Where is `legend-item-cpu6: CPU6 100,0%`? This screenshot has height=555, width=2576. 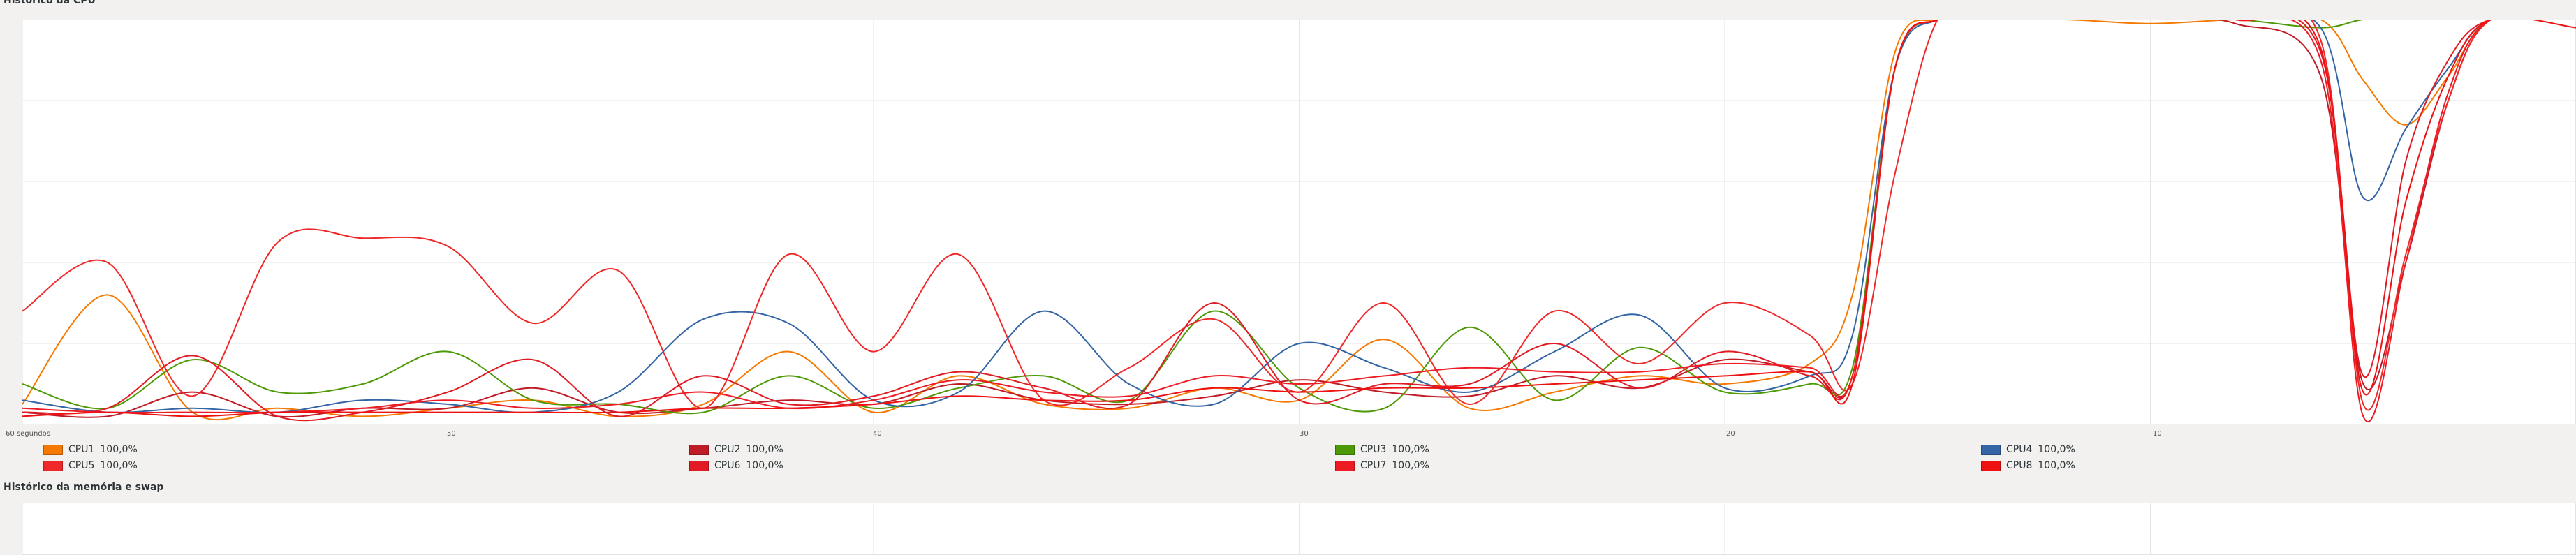
legend-item-cpu6: CPU6 100,0% is located at coordinates (736, 465).